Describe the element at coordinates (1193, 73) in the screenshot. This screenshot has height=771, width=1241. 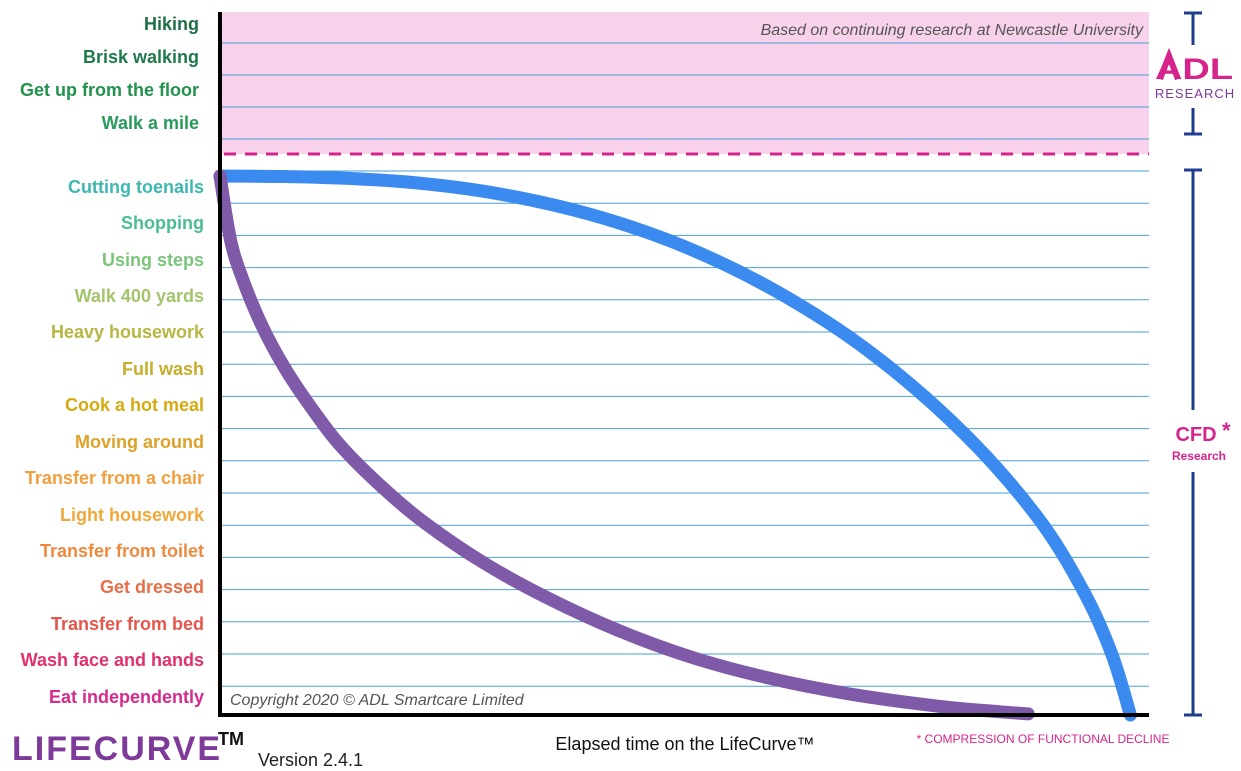
I see `adl-bracket` at that location.